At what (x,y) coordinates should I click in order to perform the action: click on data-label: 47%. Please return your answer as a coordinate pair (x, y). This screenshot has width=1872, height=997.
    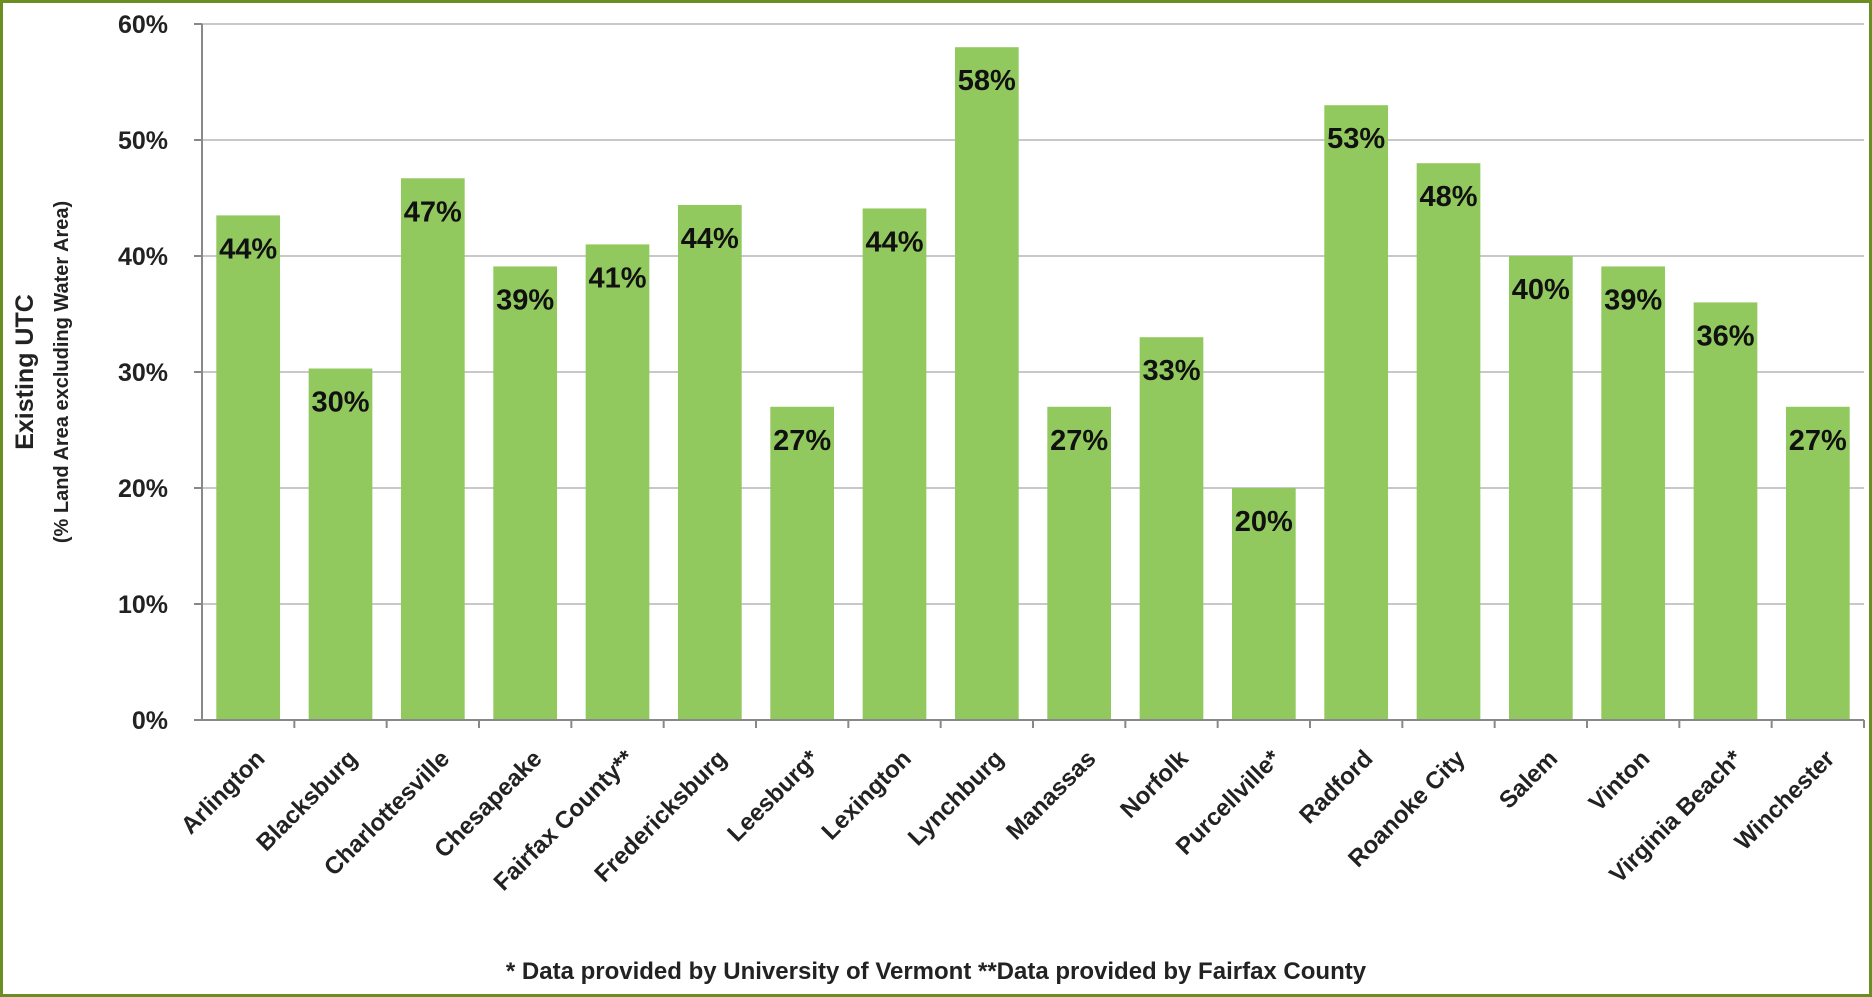
    Looking at the image, I should click on (433, 212).